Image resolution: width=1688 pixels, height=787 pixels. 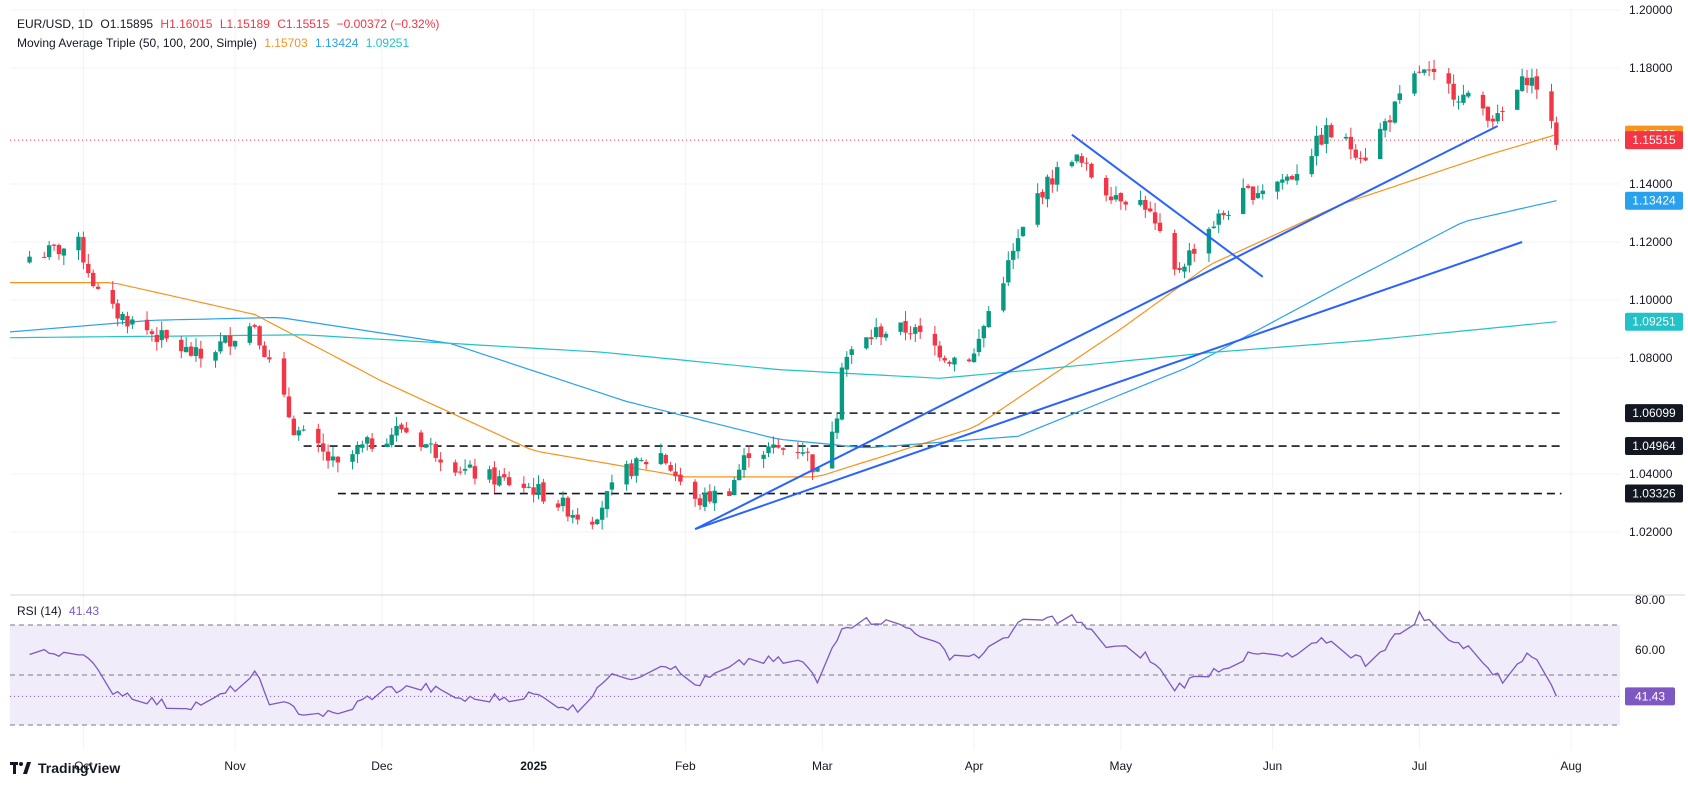 I want to click on rsi-tag: 41.43, so click(x=1650, y=696).